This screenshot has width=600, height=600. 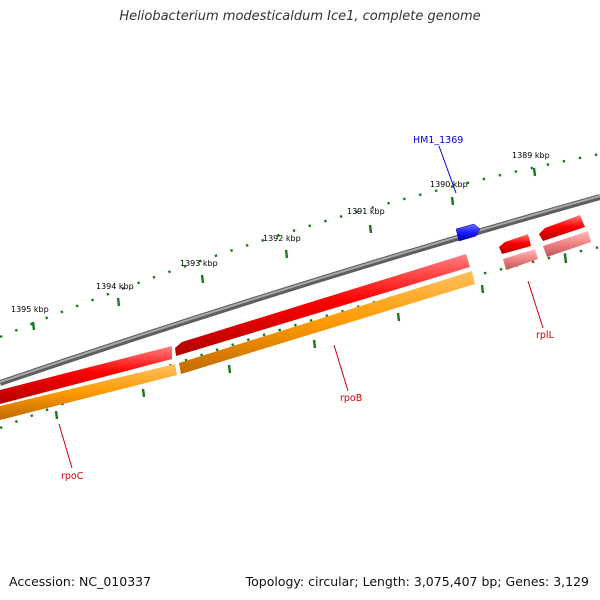 I want to click on tick-label: 1391 kbp, so click(x=366, y=211).